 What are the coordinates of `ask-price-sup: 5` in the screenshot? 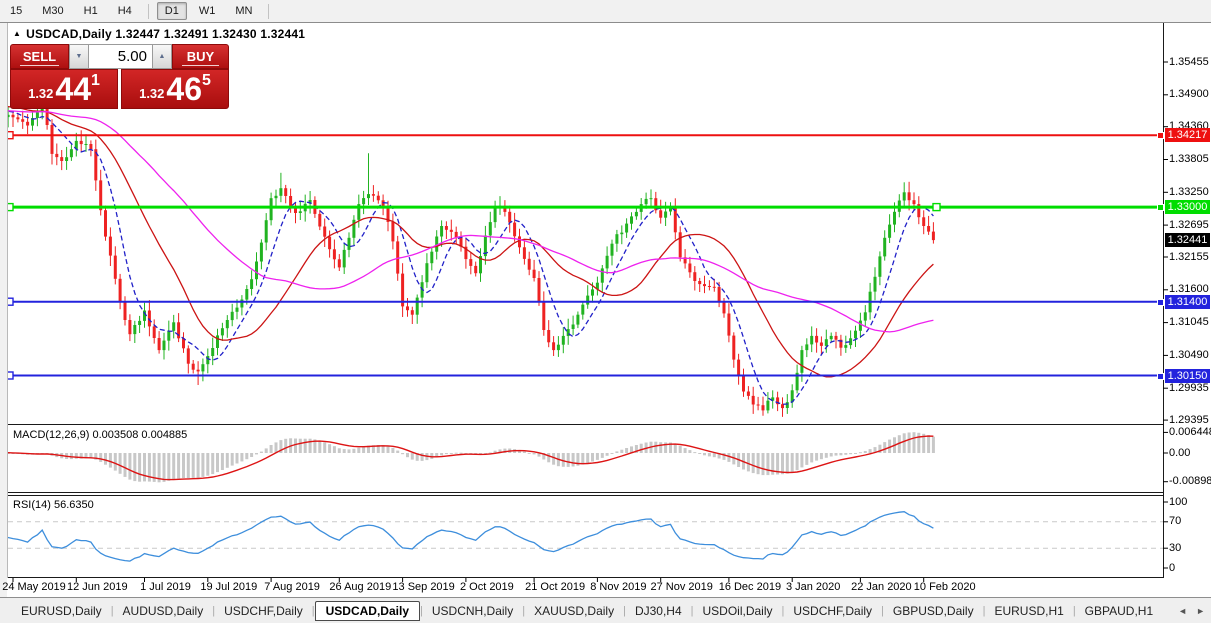 It's located at (206, 80).